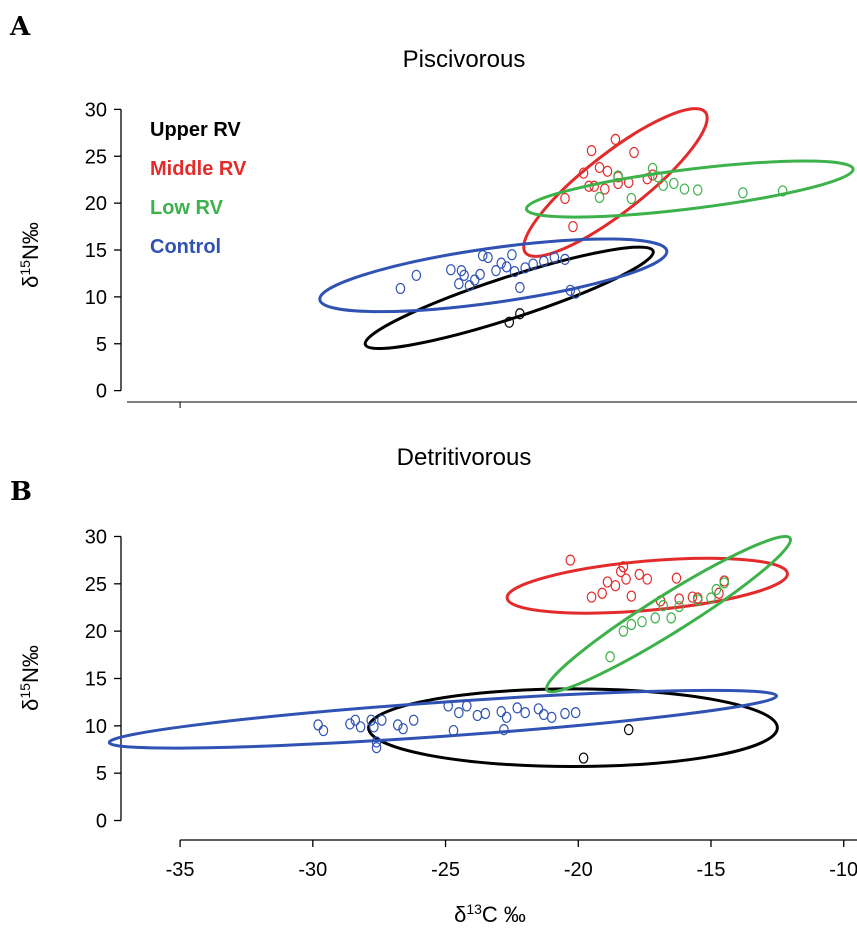  I want to click on panel-b-title: Detritivorous, so click(464, 457).